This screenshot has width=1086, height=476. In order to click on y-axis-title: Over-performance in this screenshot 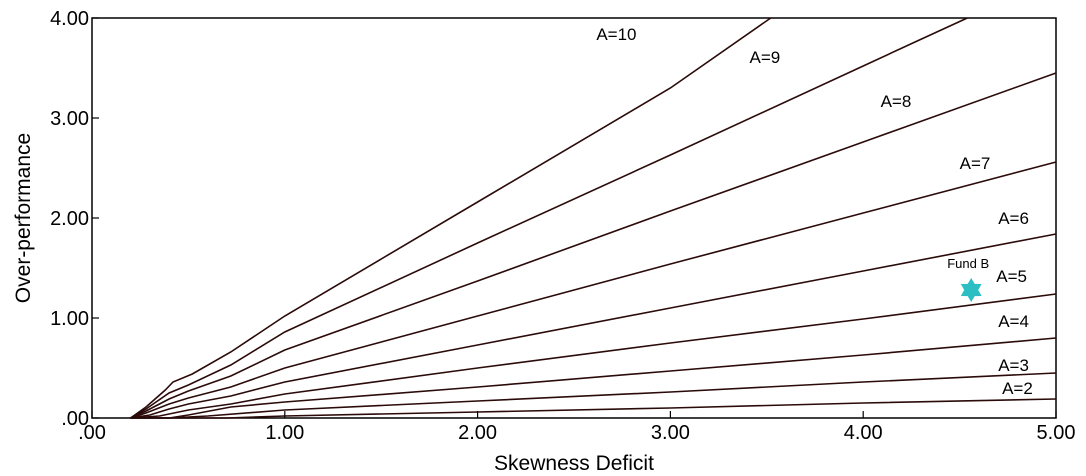, I will do `click(23, 218)`.